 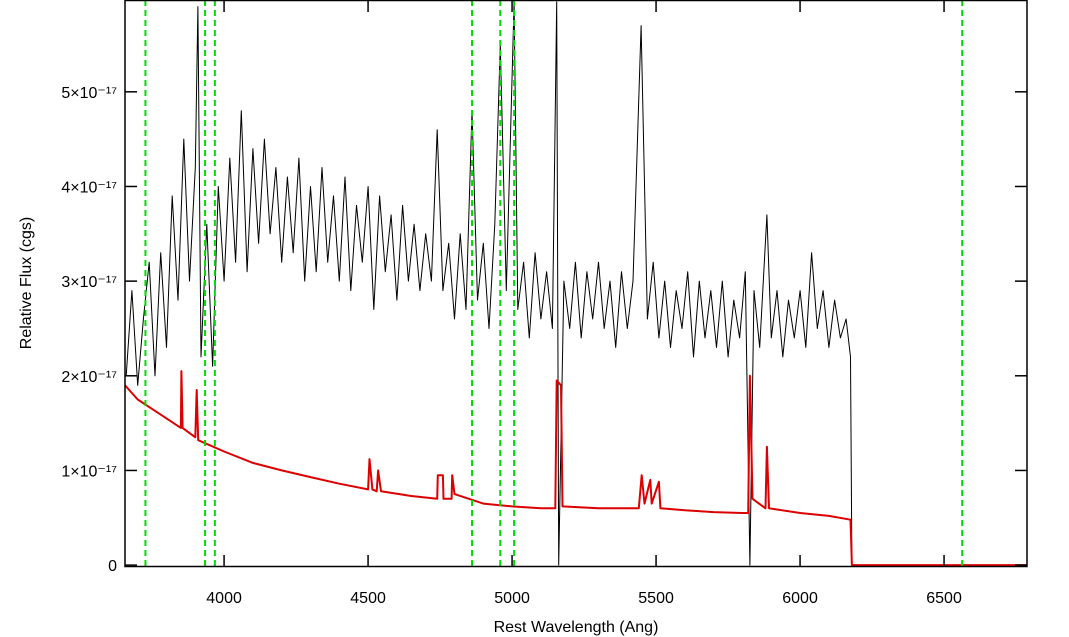 I want to click on y-tick-label: 3×10⁻¹⁷, so click(x=89, y=282).